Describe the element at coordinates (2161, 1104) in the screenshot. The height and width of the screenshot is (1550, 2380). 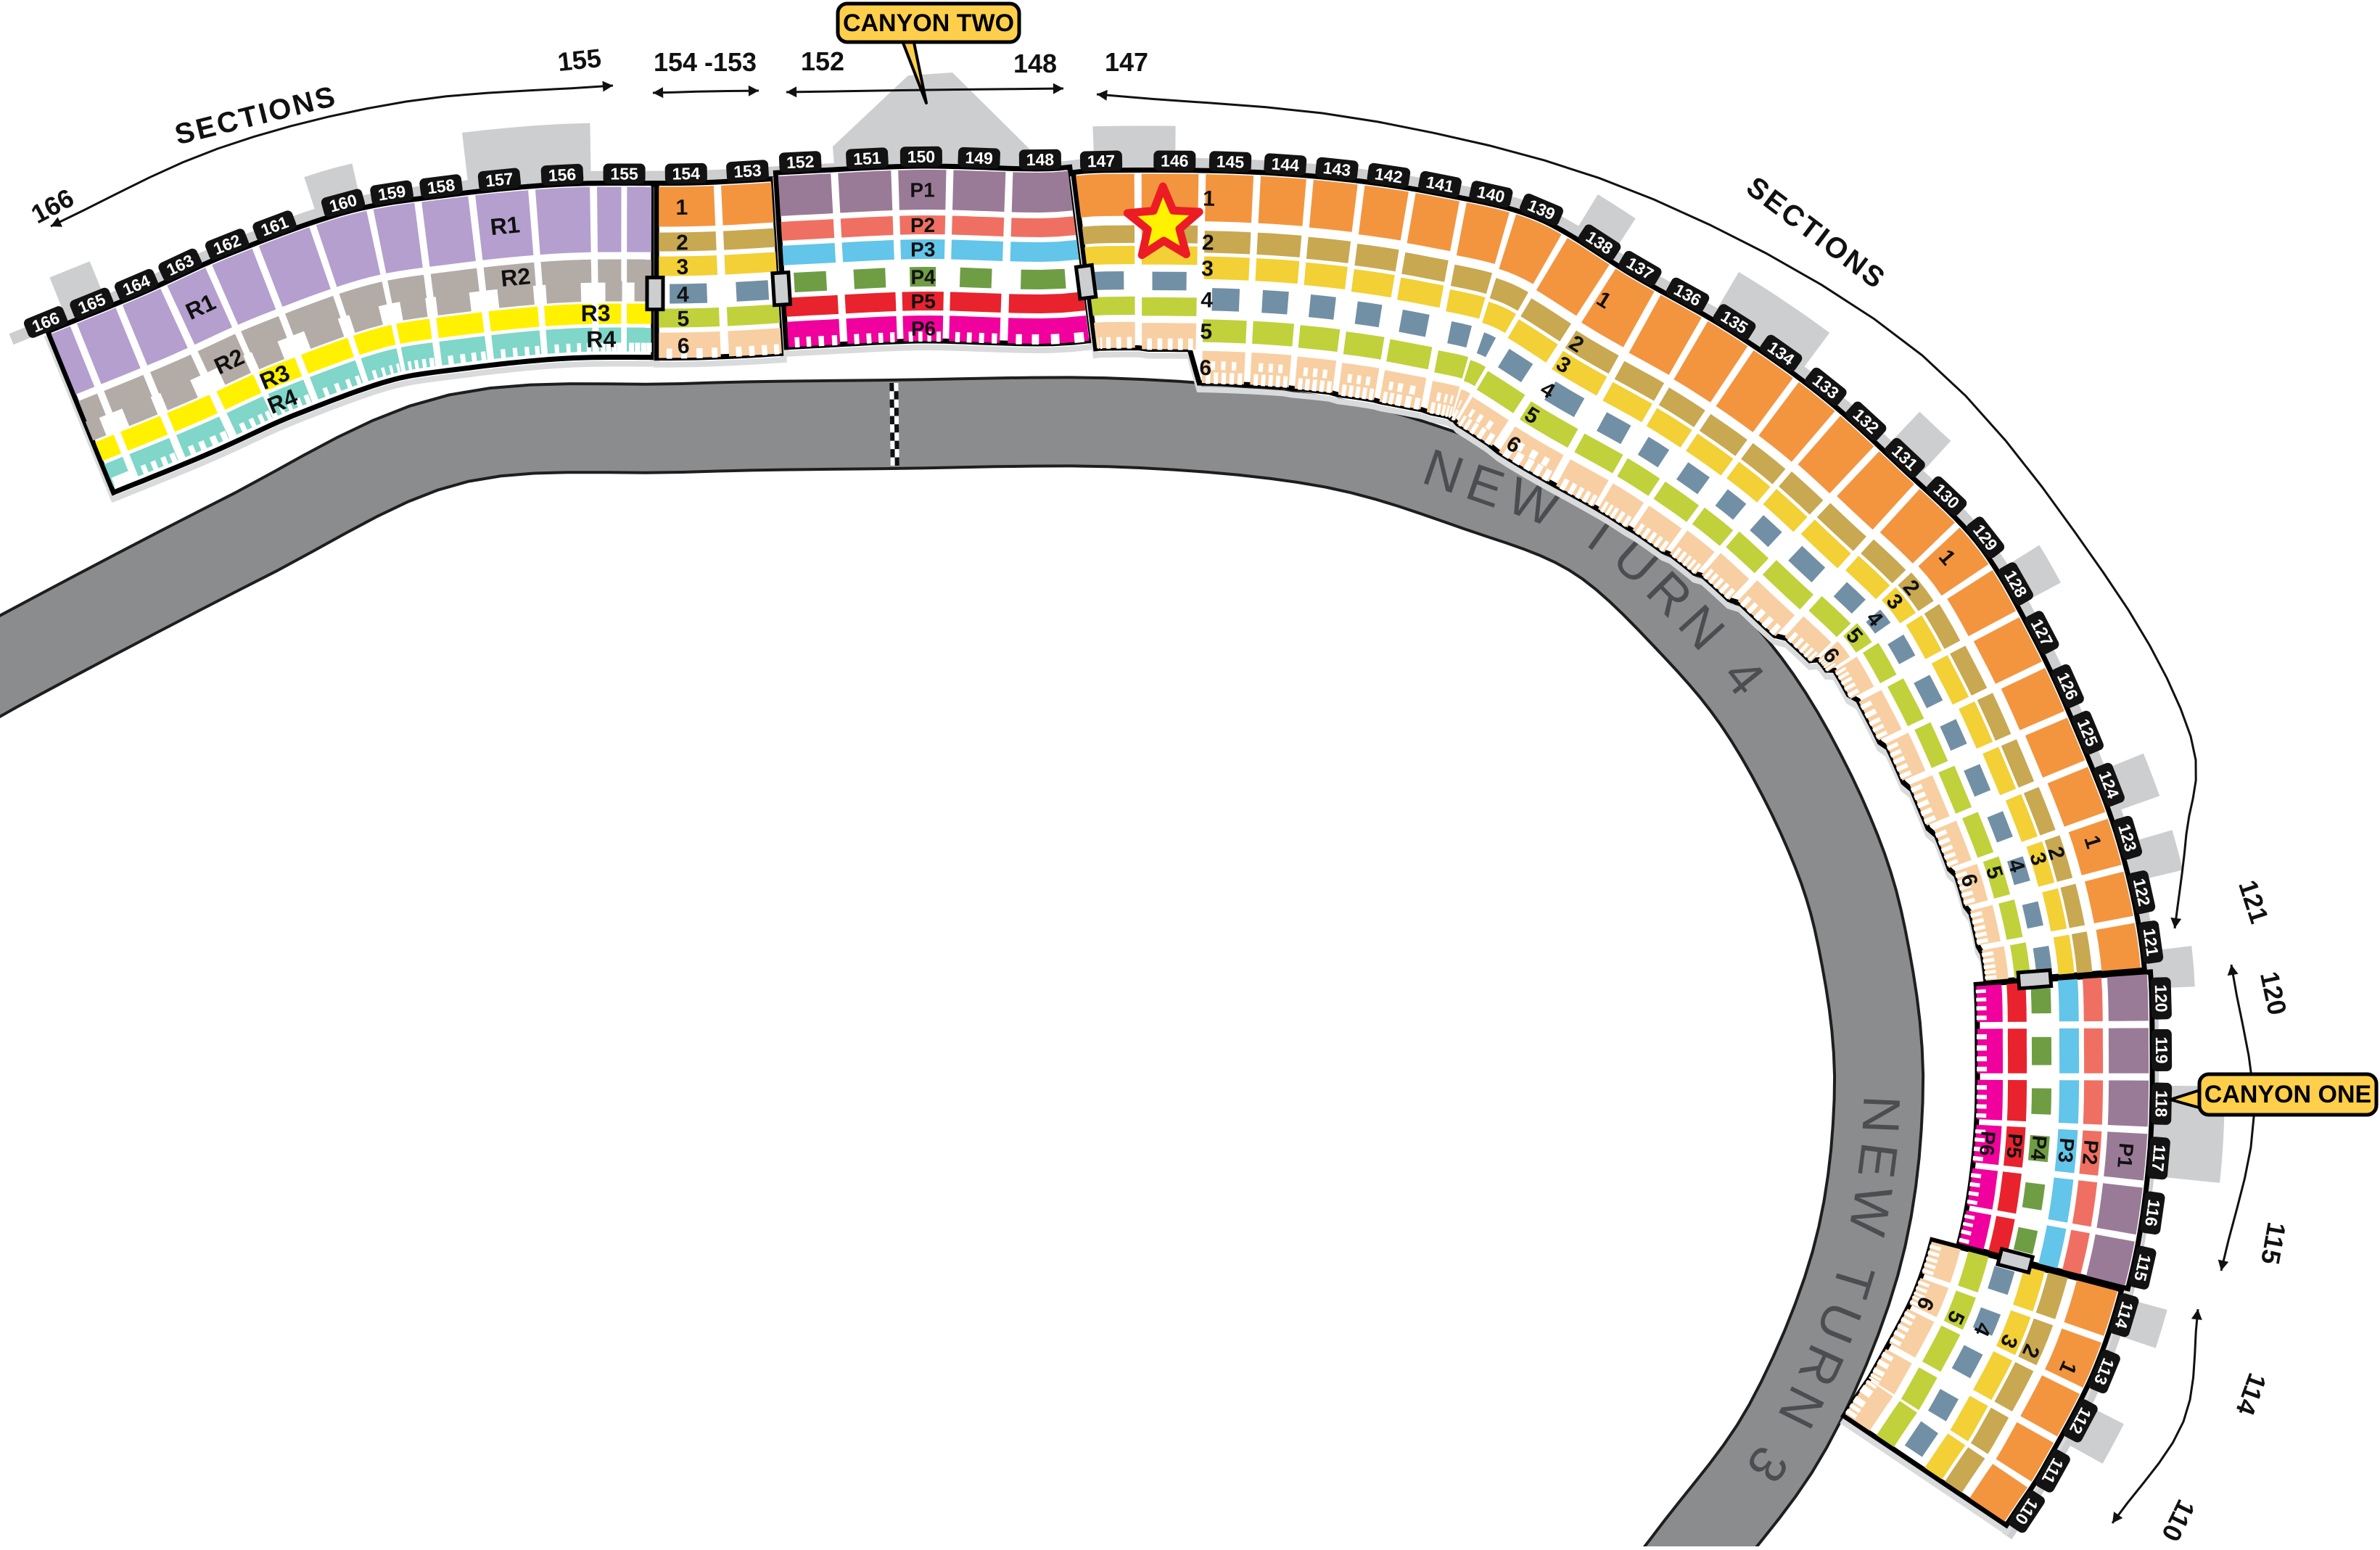
I see `svg-text: 118` at that location.